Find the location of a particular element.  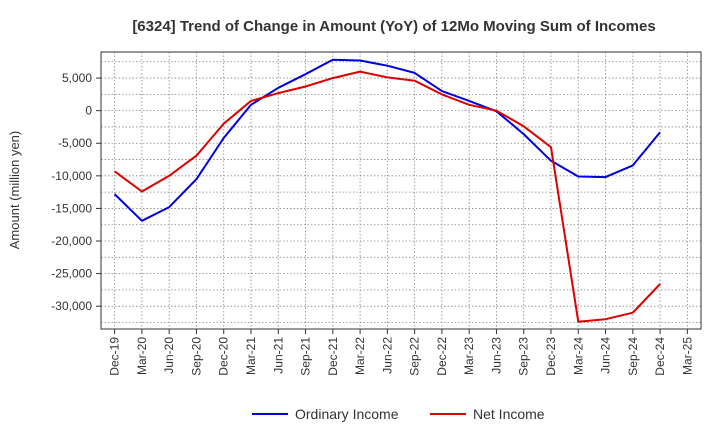

y-tick-label: -30,000 is located at coordinates (71, 306).